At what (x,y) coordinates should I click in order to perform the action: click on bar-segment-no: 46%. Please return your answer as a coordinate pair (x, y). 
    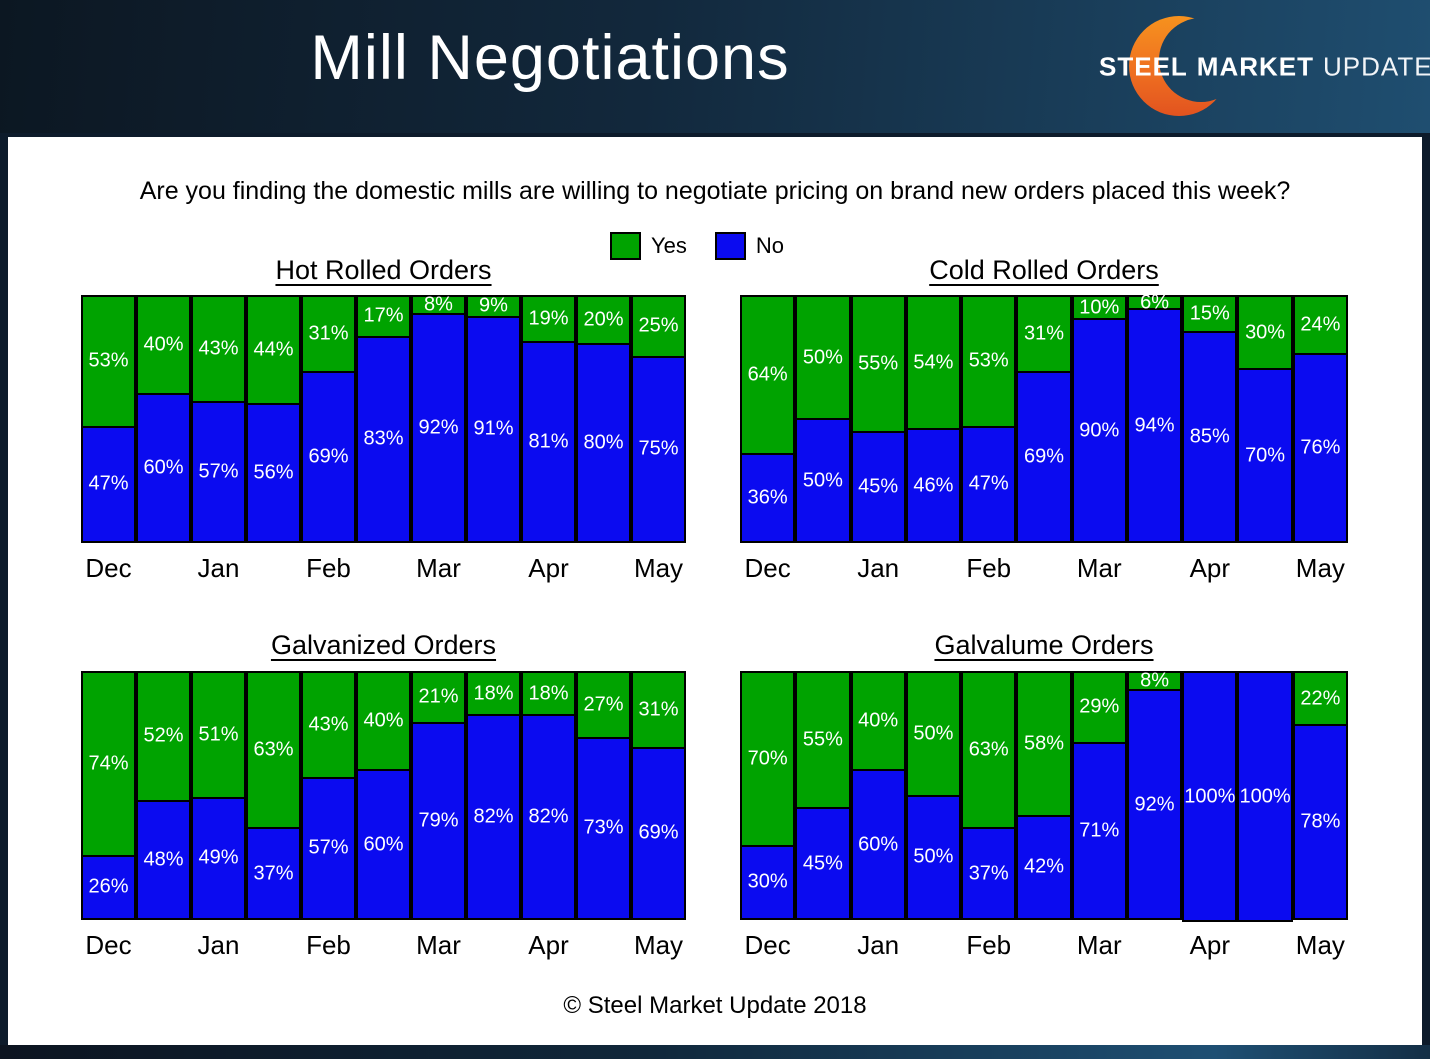
    Looking at the image, I should click on (933, 485).